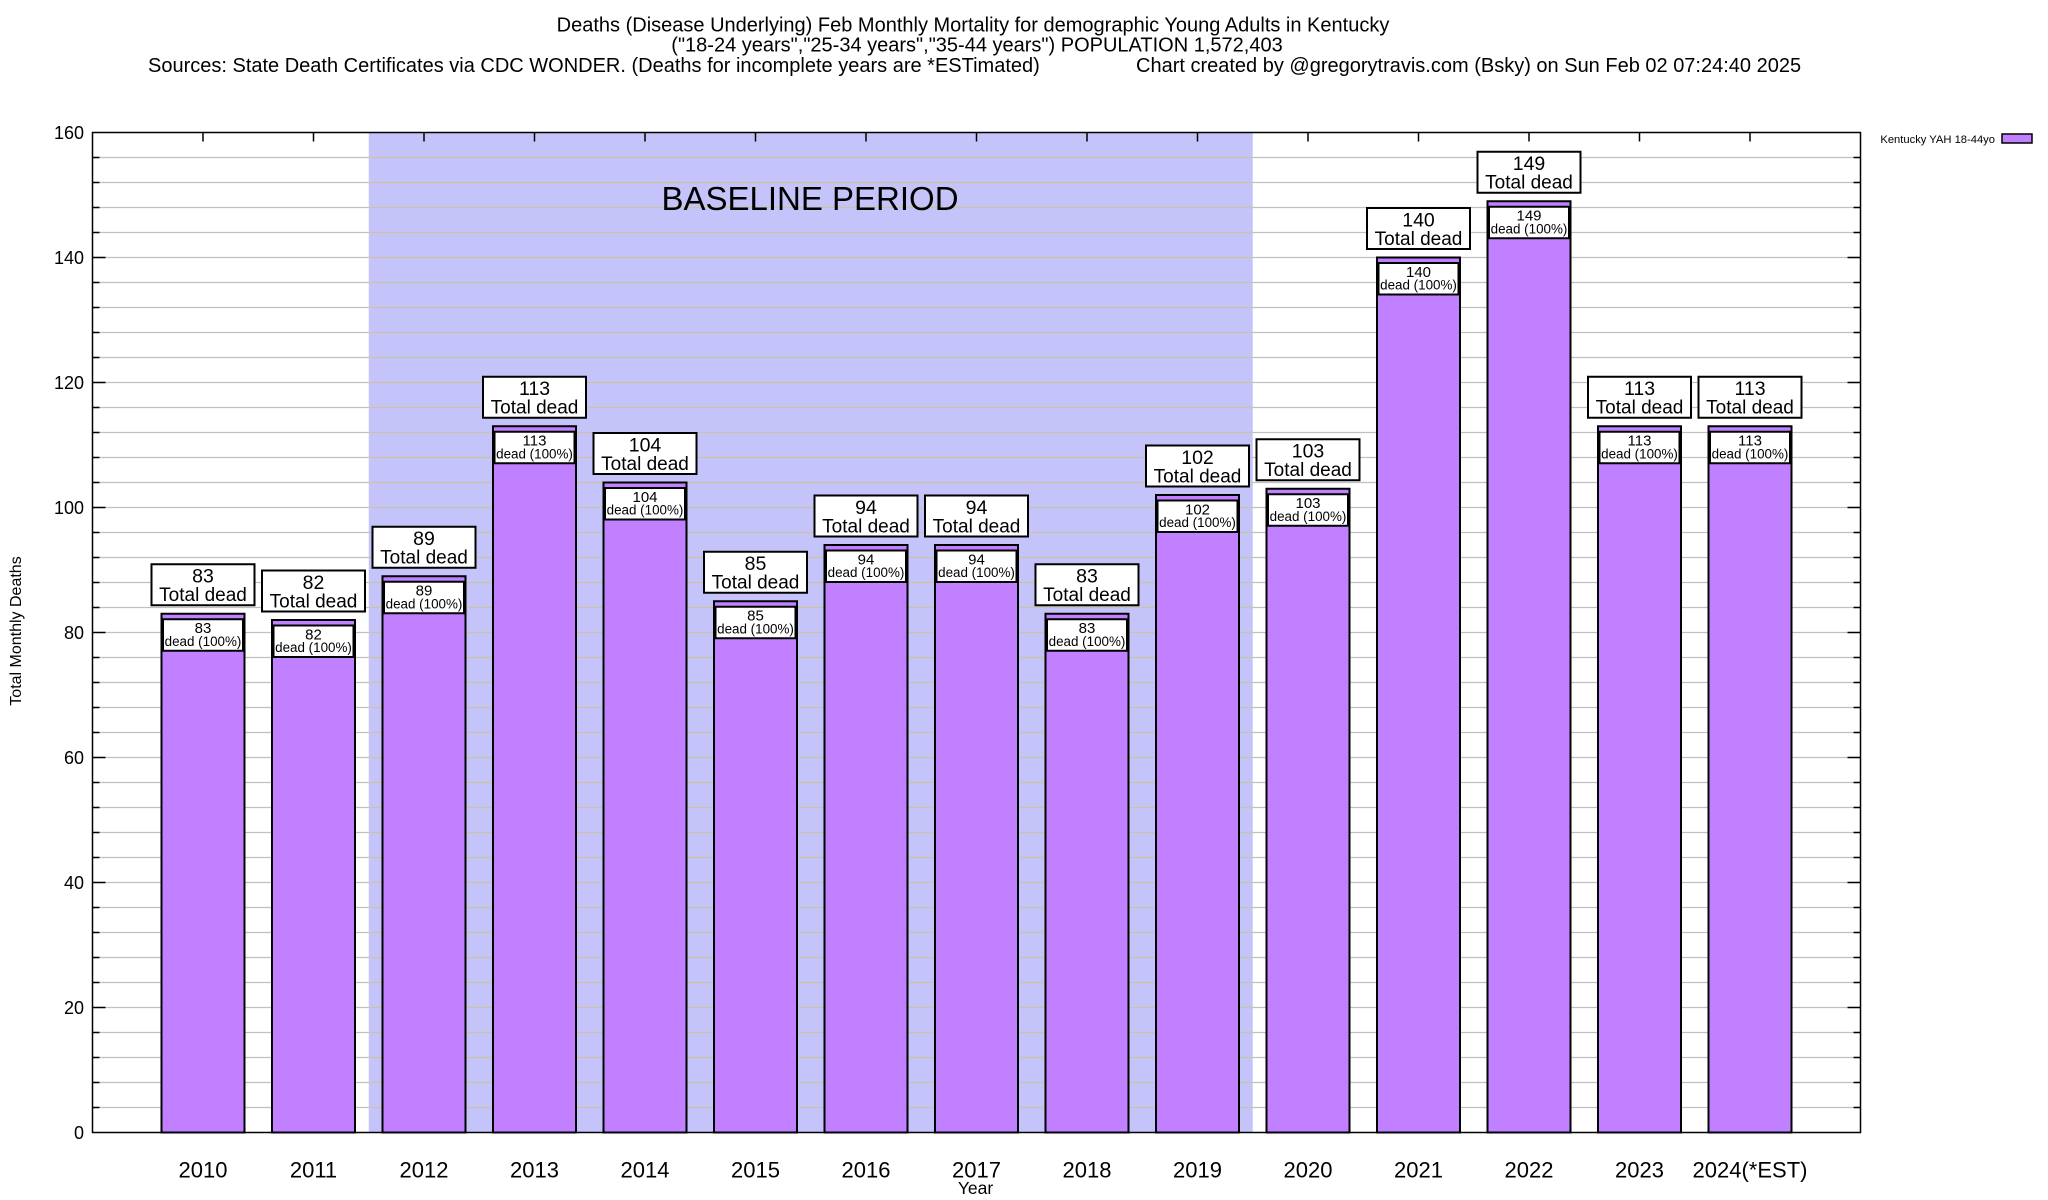 This screenshot has width=2048, height=1200. I want to click on svg-text: 2014, so click(645, 1170).